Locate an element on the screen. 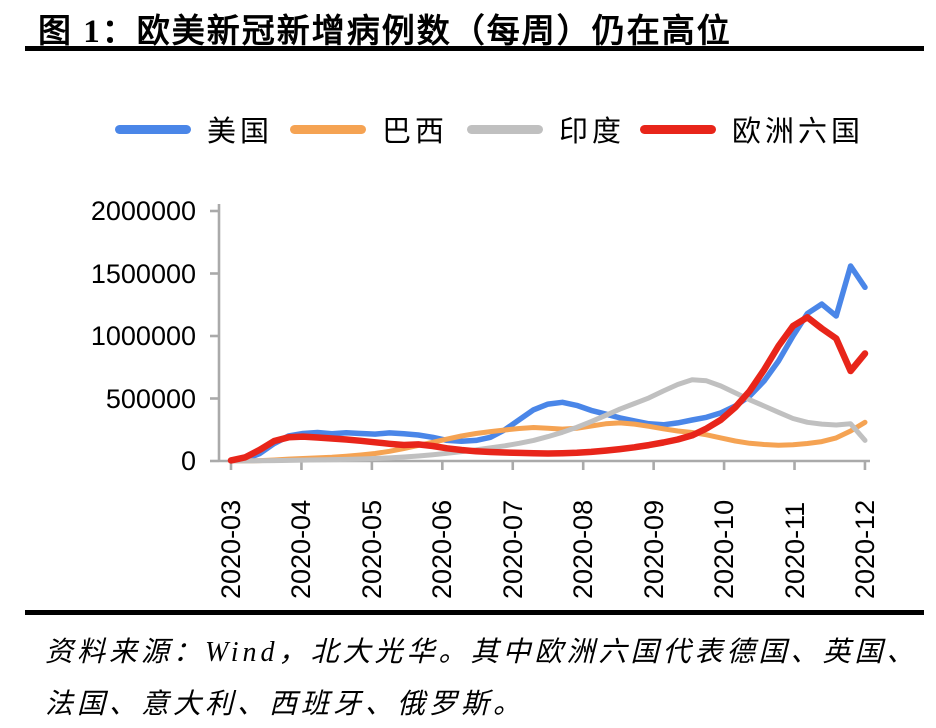 This screenshot has width=936, height=728. x-tick-label: 2020-06 is located at coordinates (442, 549).